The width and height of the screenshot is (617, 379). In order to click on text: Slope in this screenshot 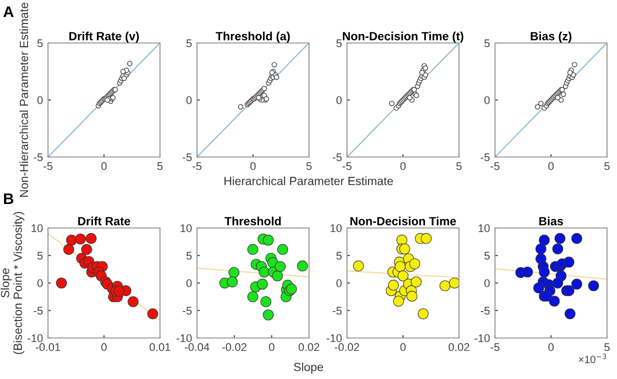, I will do `click(309, 368)`.